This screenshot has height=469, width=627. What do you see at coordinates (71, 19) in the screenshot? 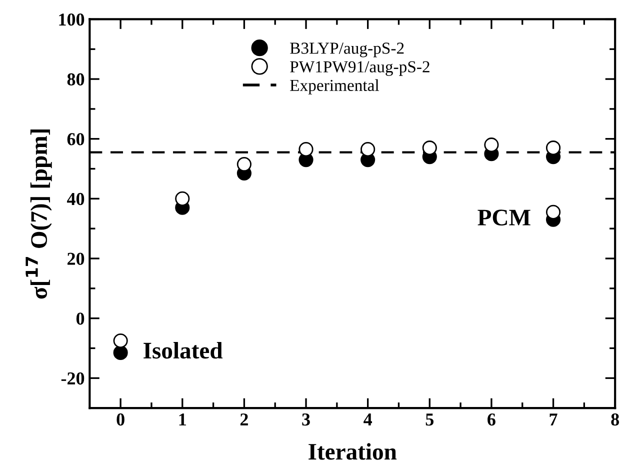
I see `y-tick-label: 100` at bounding box center [71, 19].